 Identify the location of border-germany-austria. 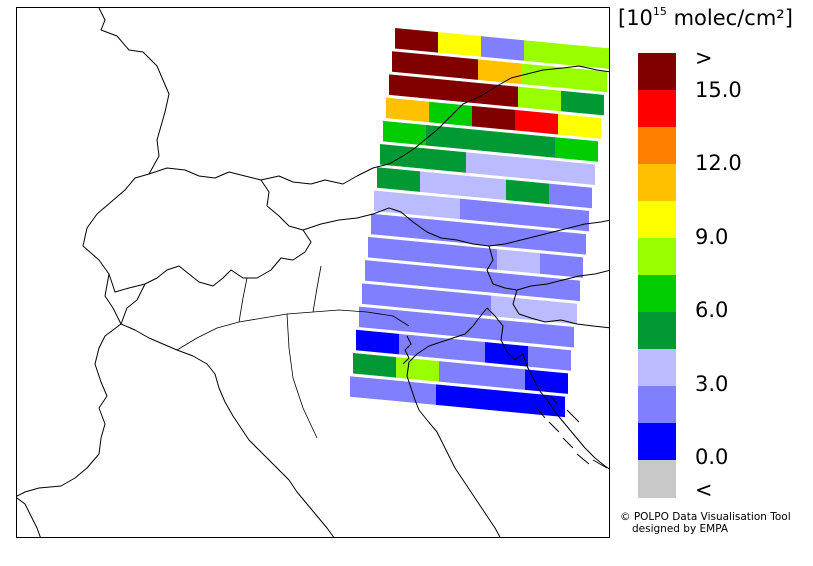
(434, 125).